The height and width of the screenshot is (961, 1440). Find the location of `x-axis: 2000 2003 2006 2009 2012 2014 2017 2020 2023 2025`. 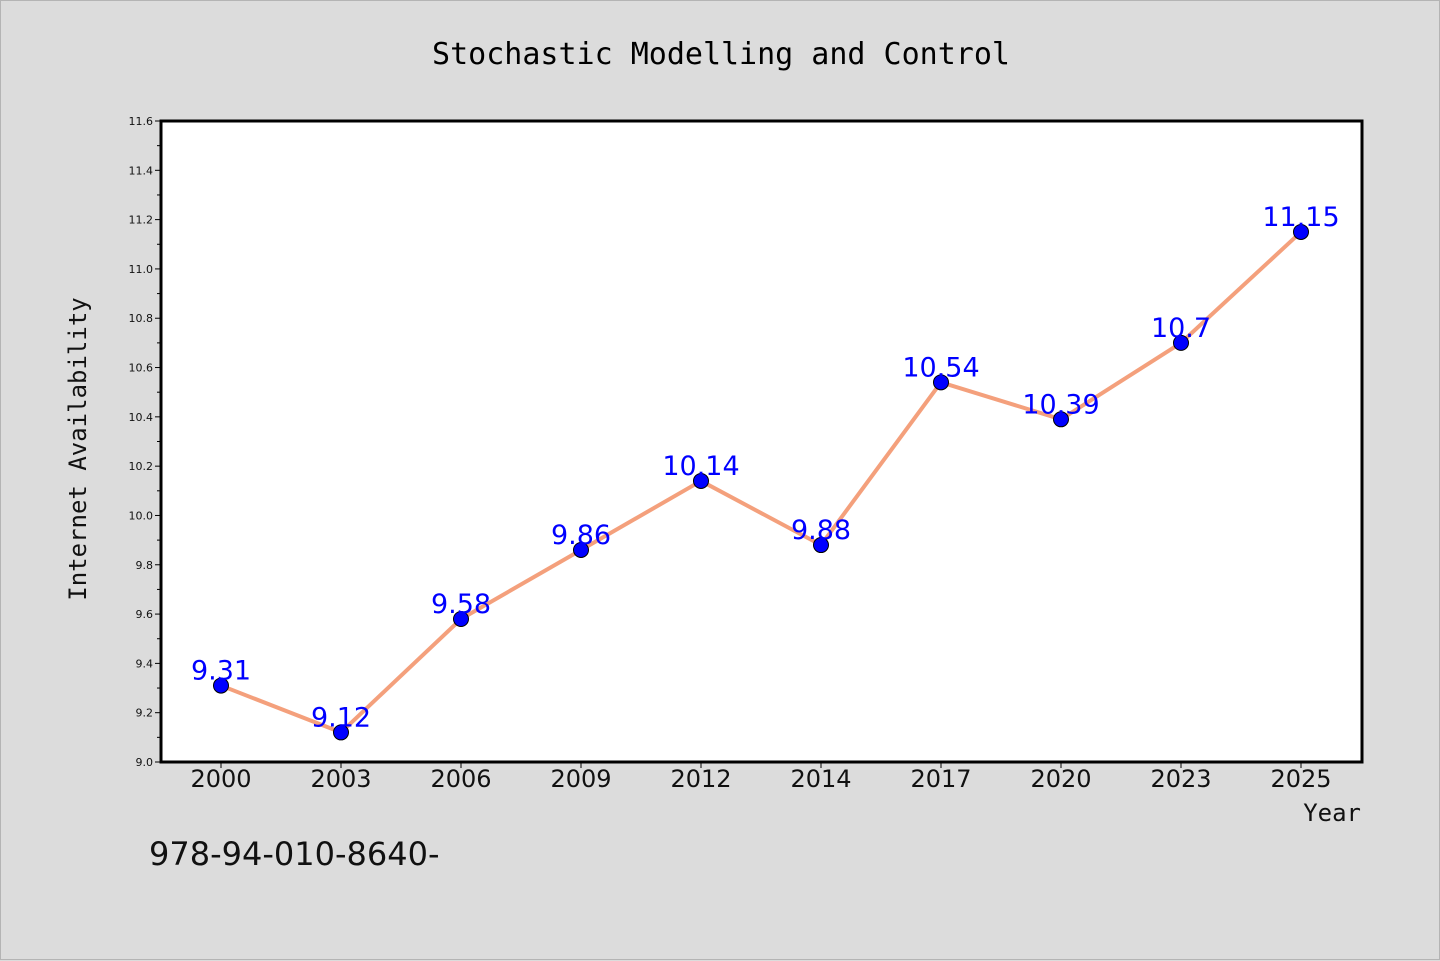

x-axis: 2000 2003 2006 2009 2012 2014 2017 2020 2023 2025 is located at coordinates (761, 777).